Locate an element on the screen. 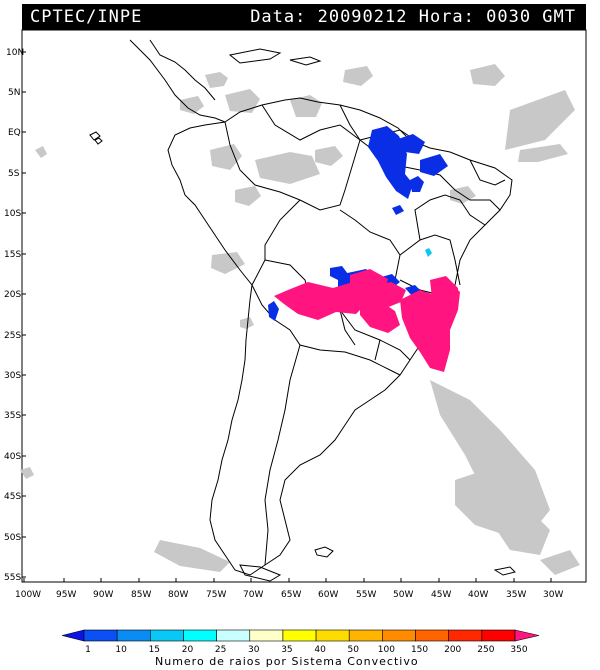  lon-label: 75W is located at coordinates (216, 595).